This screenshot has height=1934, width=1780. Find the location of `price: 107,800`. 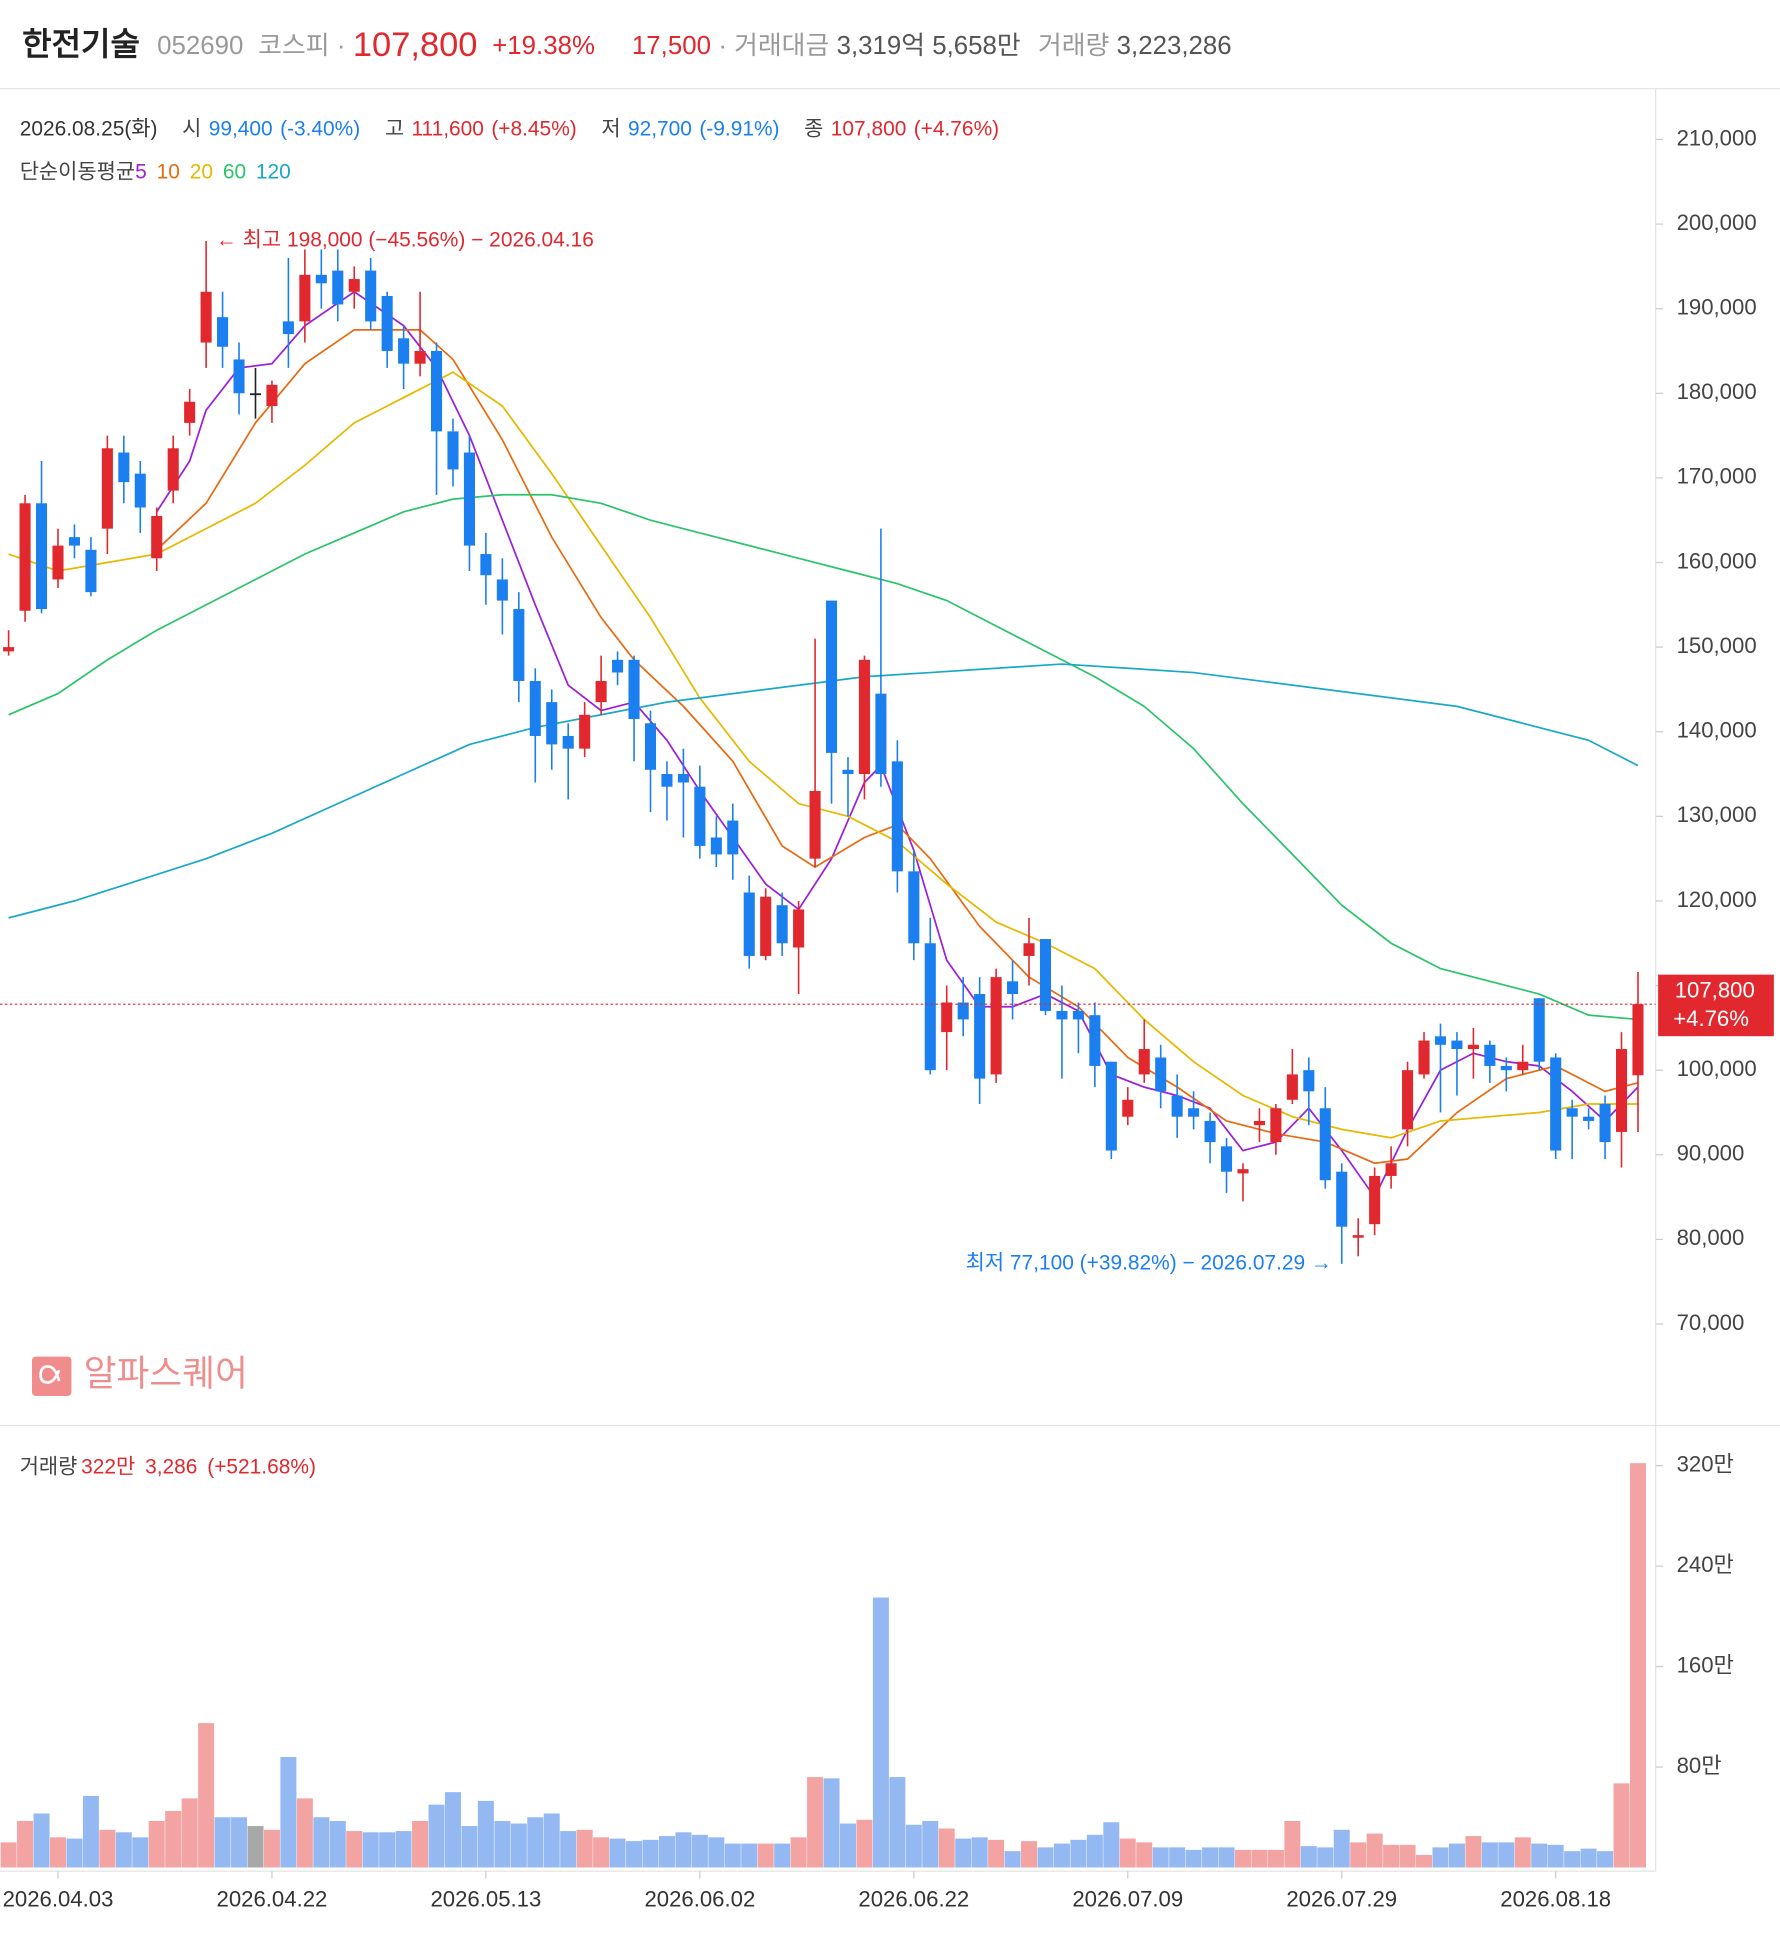

price: 107,800 is located at coordinates (415, 45).